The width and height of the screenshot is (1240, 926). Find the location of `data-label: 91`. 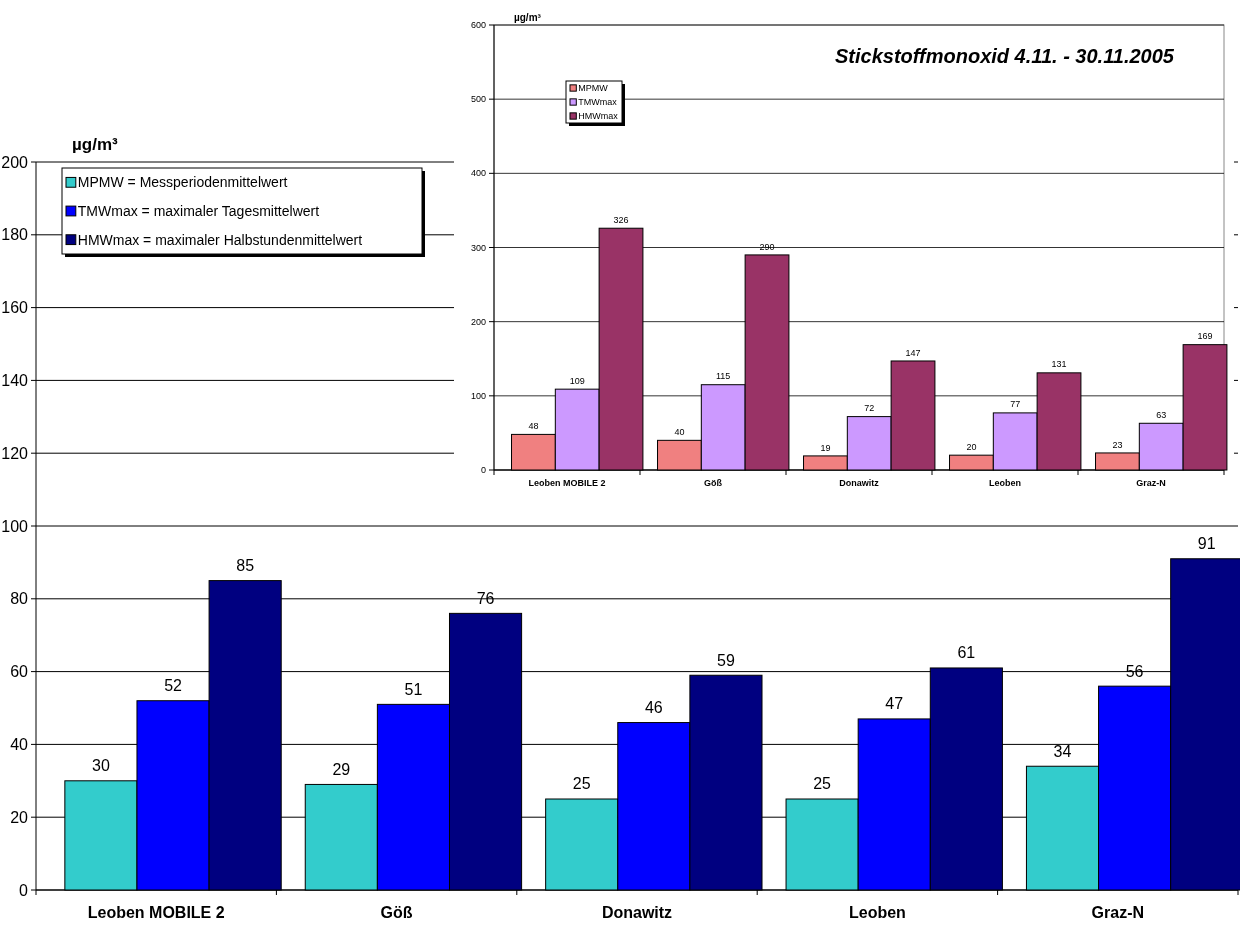

data-label: 91 is located at coordinates (1206, 544).